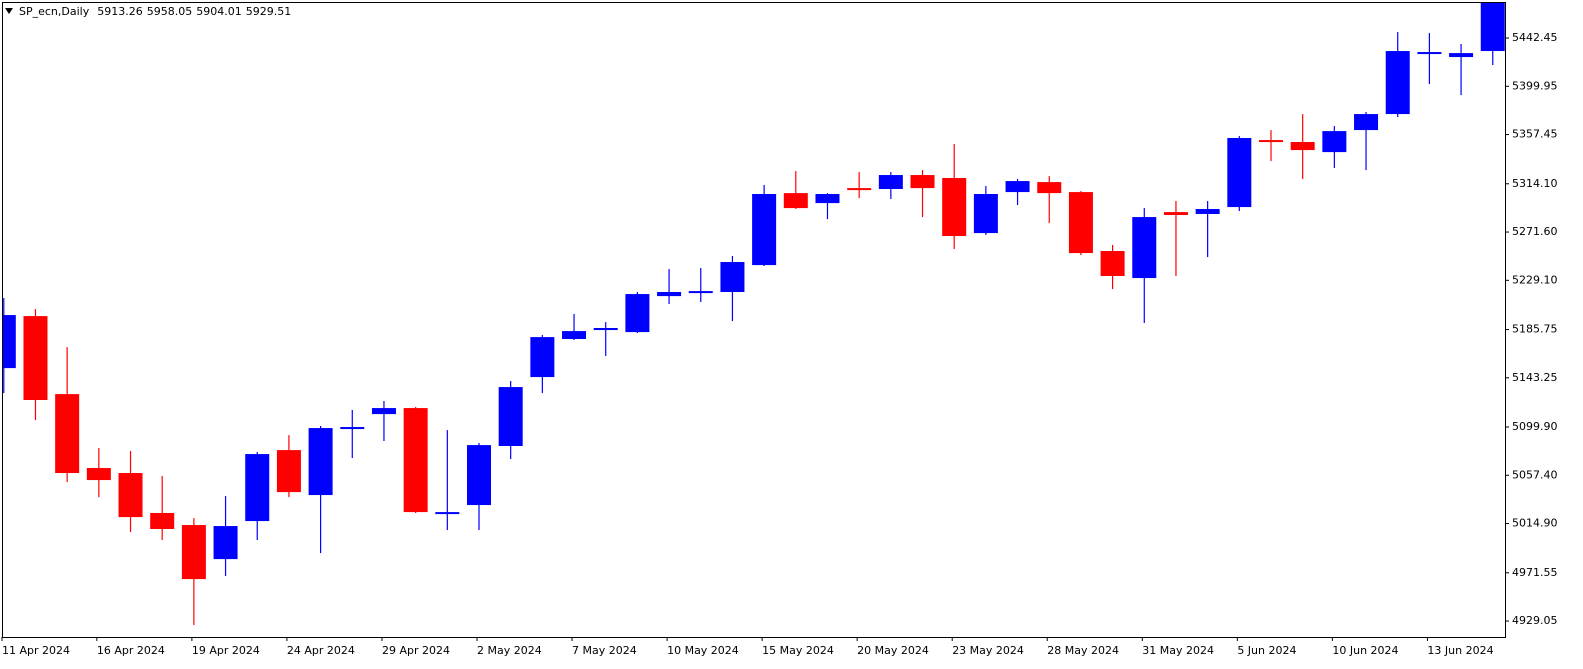  I want to click on y-tick-label: 4971.55, so click(1535, 572).